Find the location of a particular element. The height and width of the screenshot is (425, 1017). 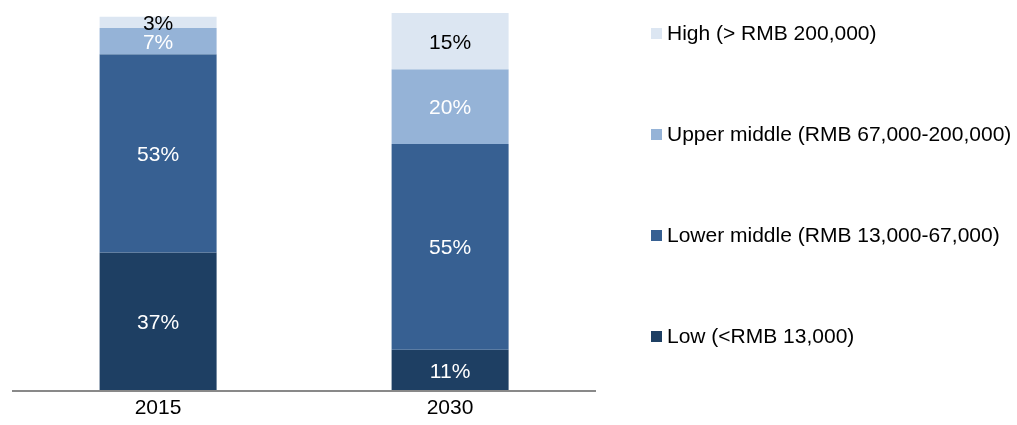

legend-label: Lower middle (RMB 13,000-67,000) is located at coordinates (833, 235).